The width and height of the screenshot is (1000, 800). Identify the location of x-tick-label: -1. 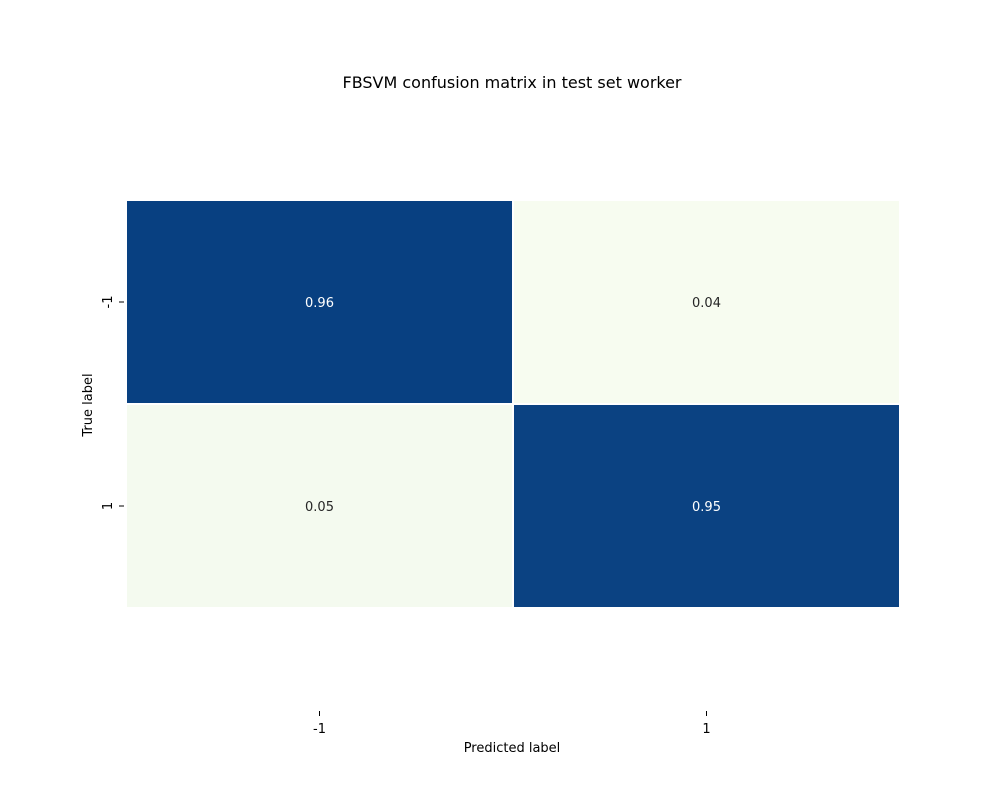
(319, 729).